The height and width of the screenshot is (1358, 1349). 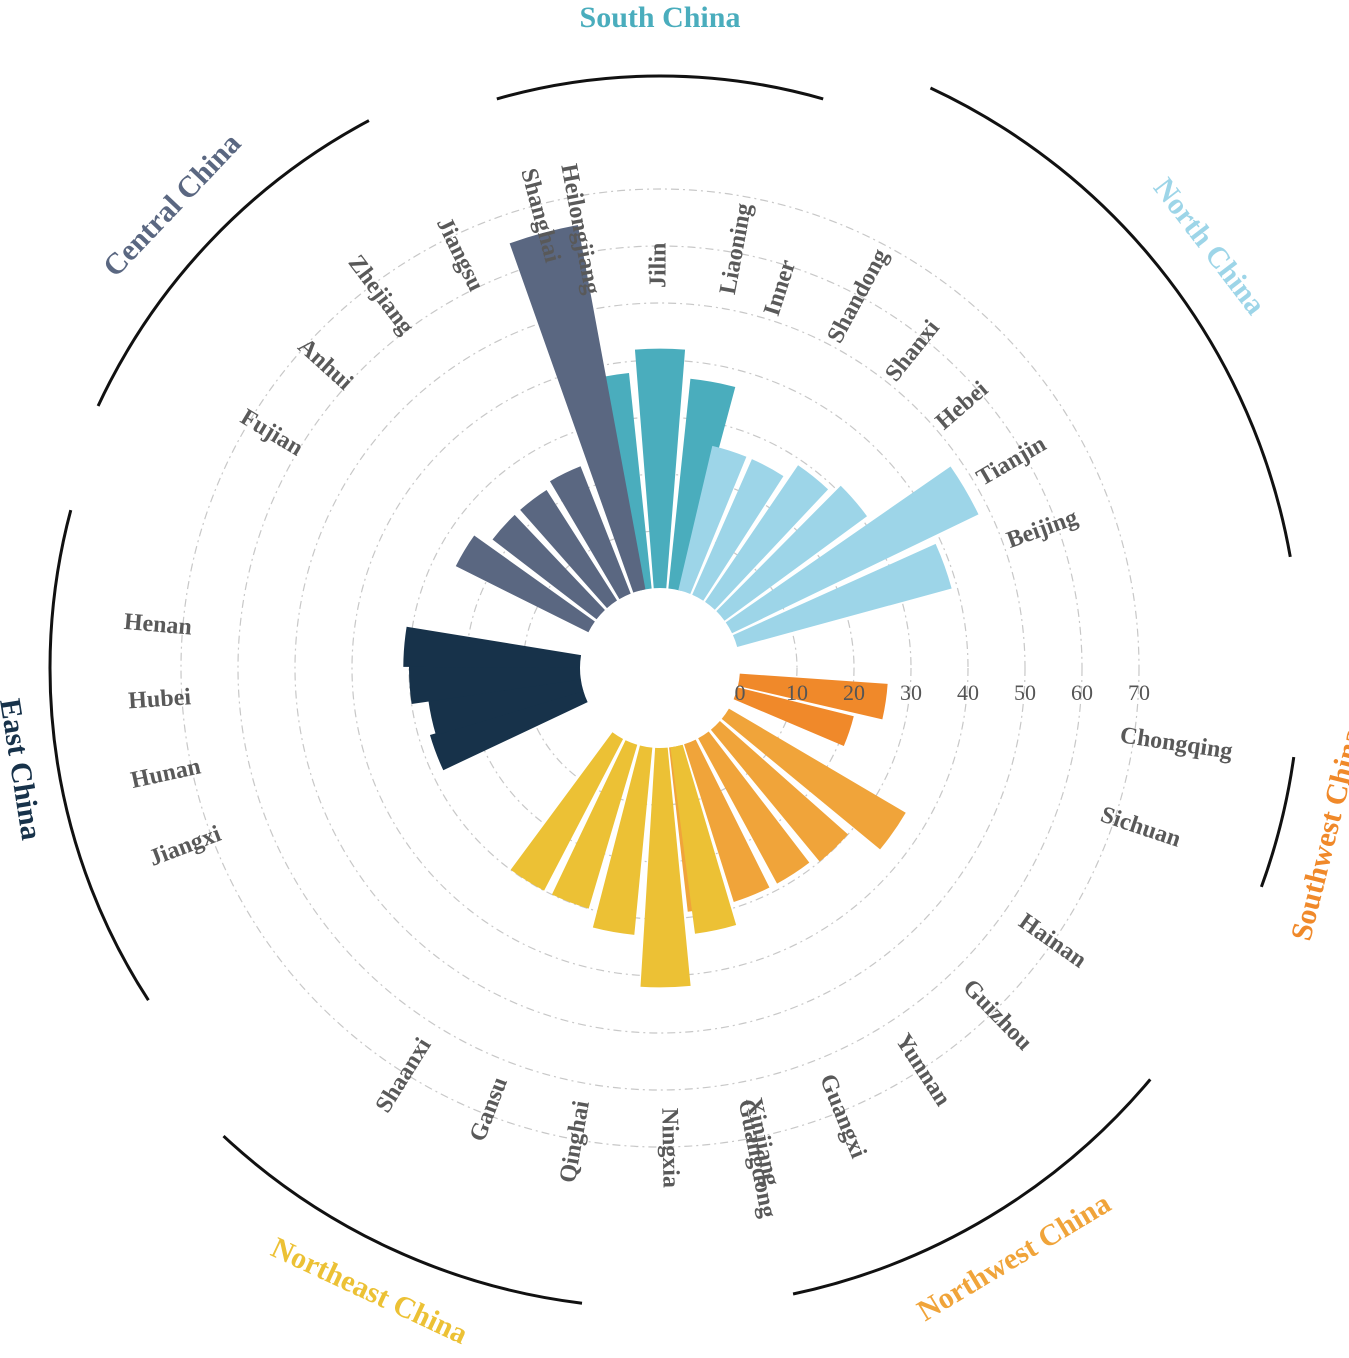 I want to click on bar-guizhou, so click(x=779, y=791).